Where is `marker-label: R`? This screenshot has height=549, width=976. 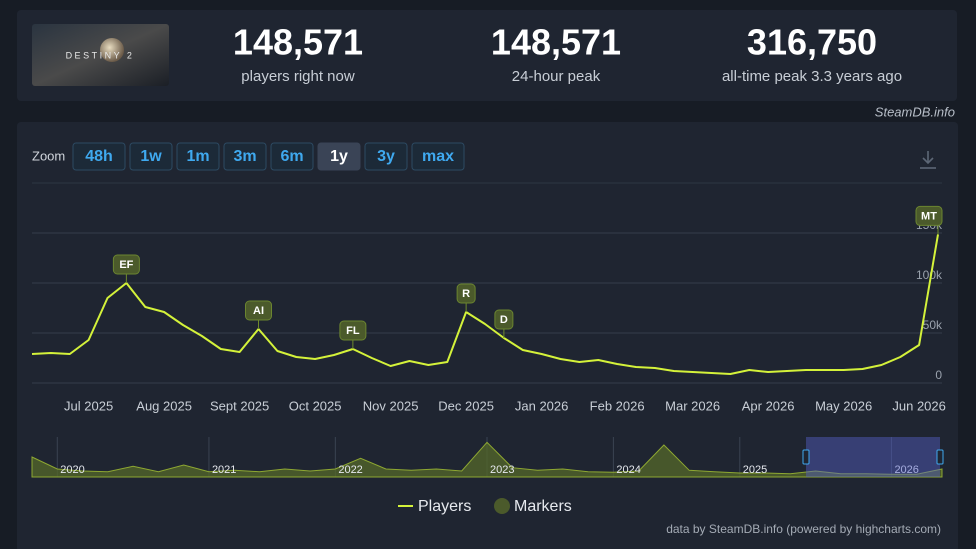 marker-label: R is located at coordinates (466, 294).